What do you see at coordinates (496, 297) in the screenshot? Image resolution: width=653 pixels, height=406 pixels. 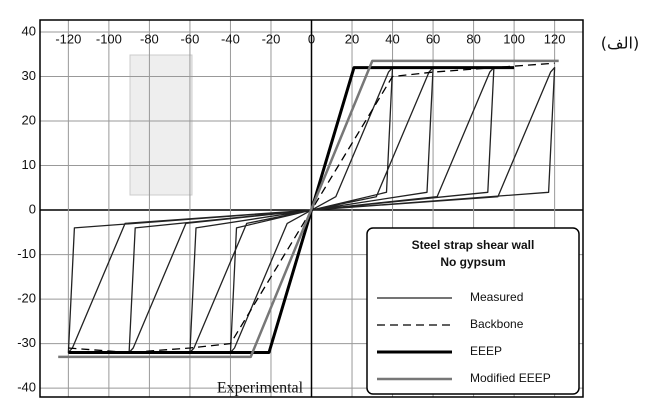 I see `legend-label: Measured` at bounding box center [496, 297].